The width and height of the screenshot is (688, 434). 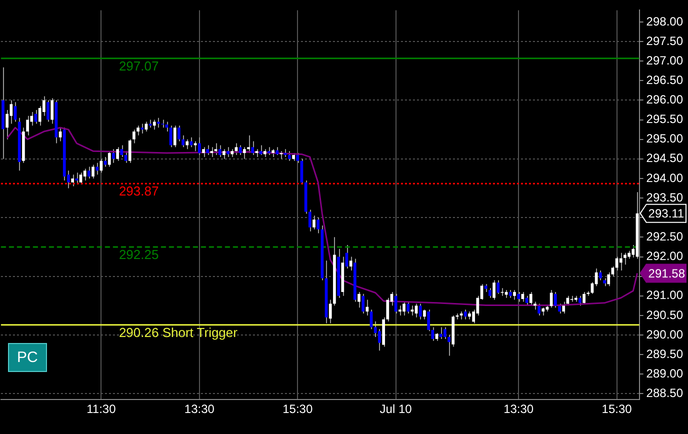 I want to click on y-tick-label: 291.00, so click(x=665, y=295).